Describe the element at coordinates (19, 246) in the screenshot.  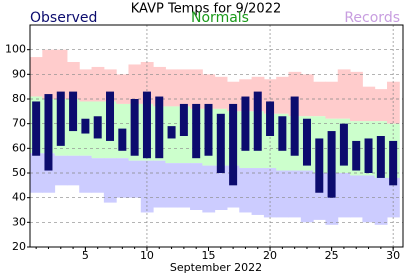
I see `y-tick-label: 20` at that location.